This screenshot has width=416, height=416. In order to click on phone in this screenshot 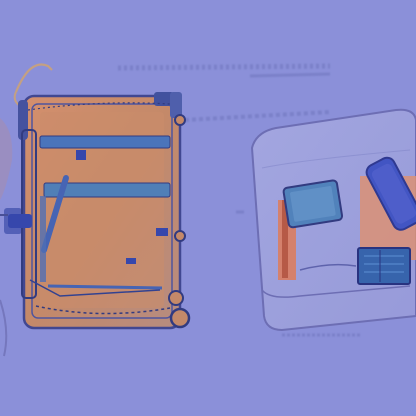, I will do `click(390, 193)`.